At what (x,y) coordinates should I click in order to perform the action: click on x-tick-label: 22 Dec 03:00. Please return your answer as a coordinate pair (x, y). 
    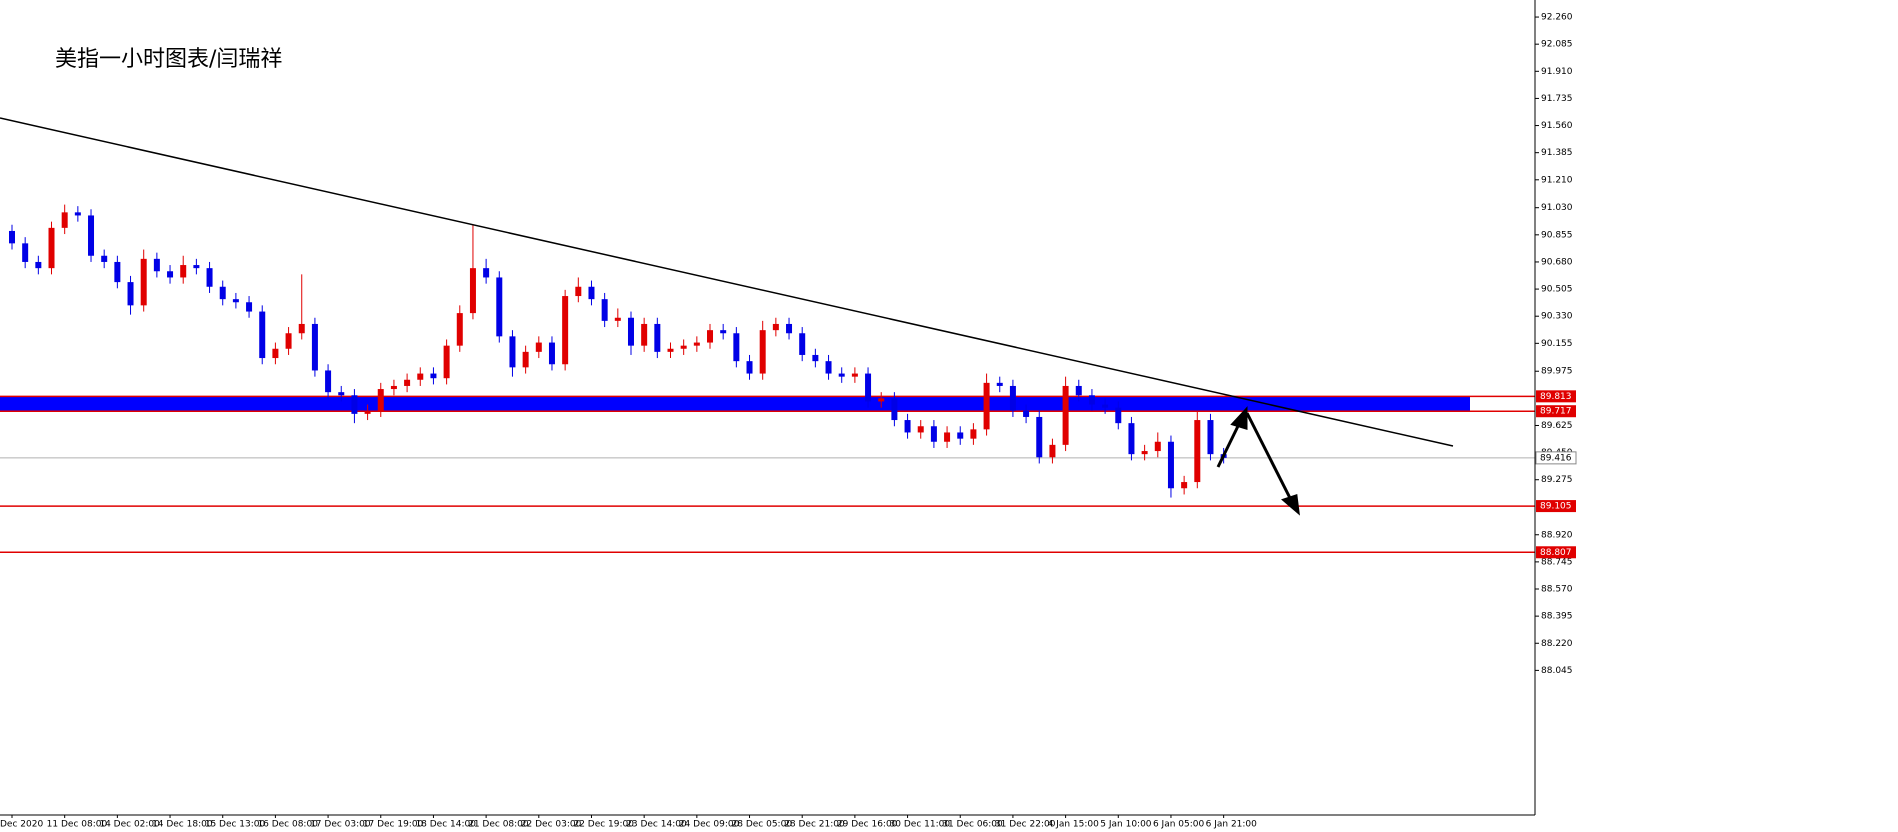
    Looking at the image, I should click on (551, 825).